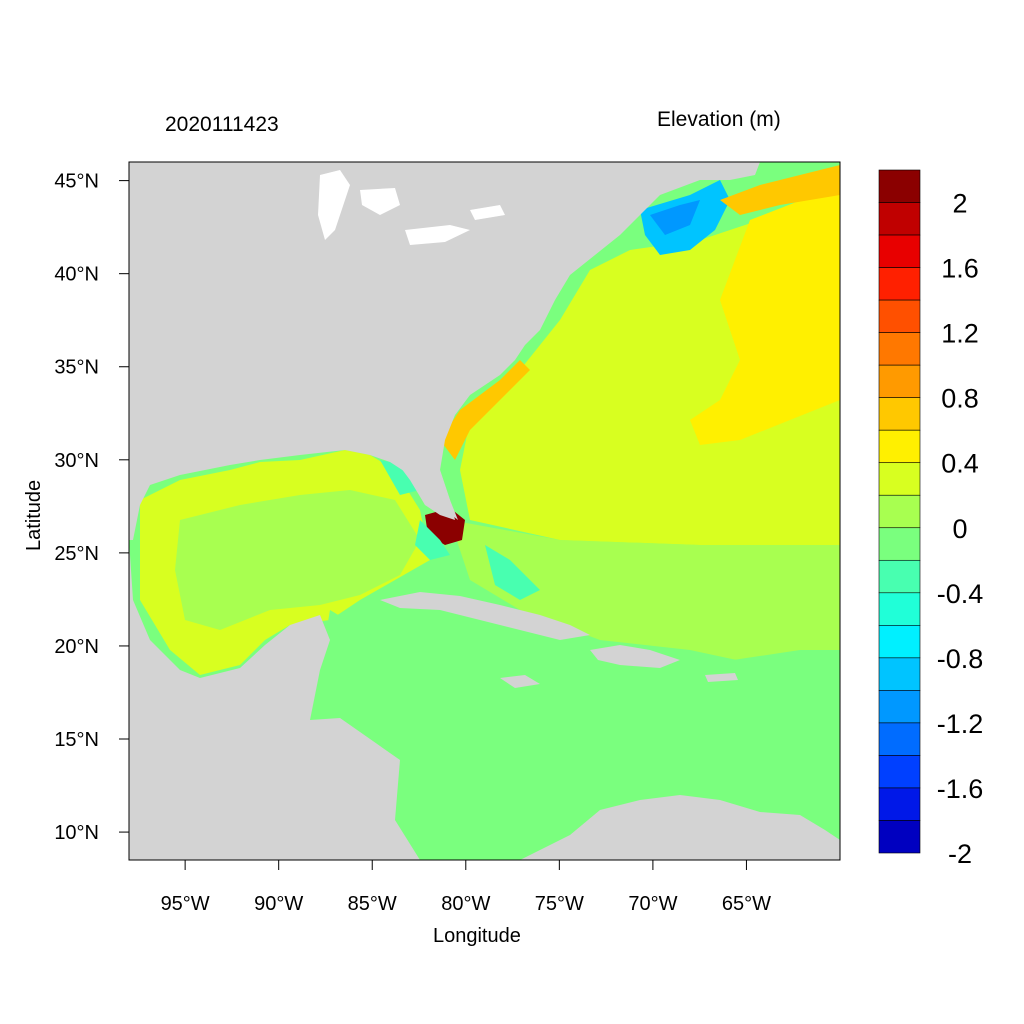  I want to click on colorbar-label: 1.2, so click(960, 334).